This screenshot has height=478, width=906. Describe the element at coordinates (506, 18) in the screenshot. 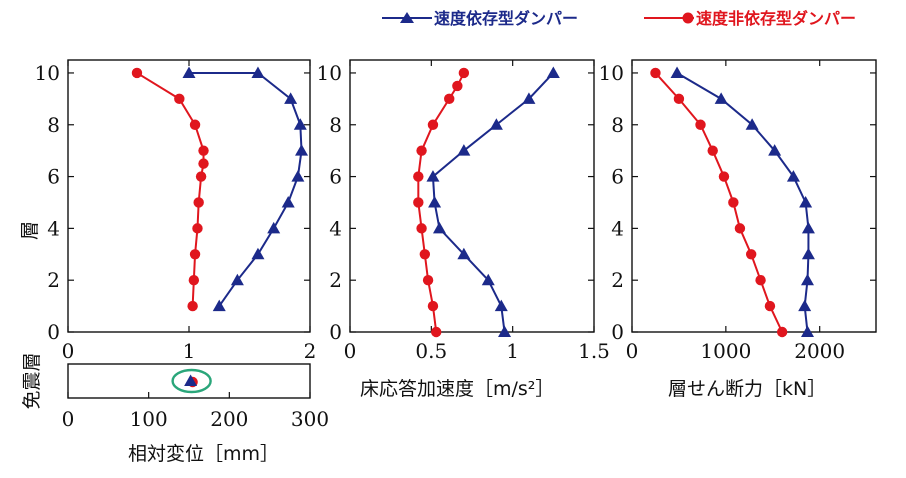

I see `legend-label-rate-dependent: 速度依存型ダンパー` at that location.